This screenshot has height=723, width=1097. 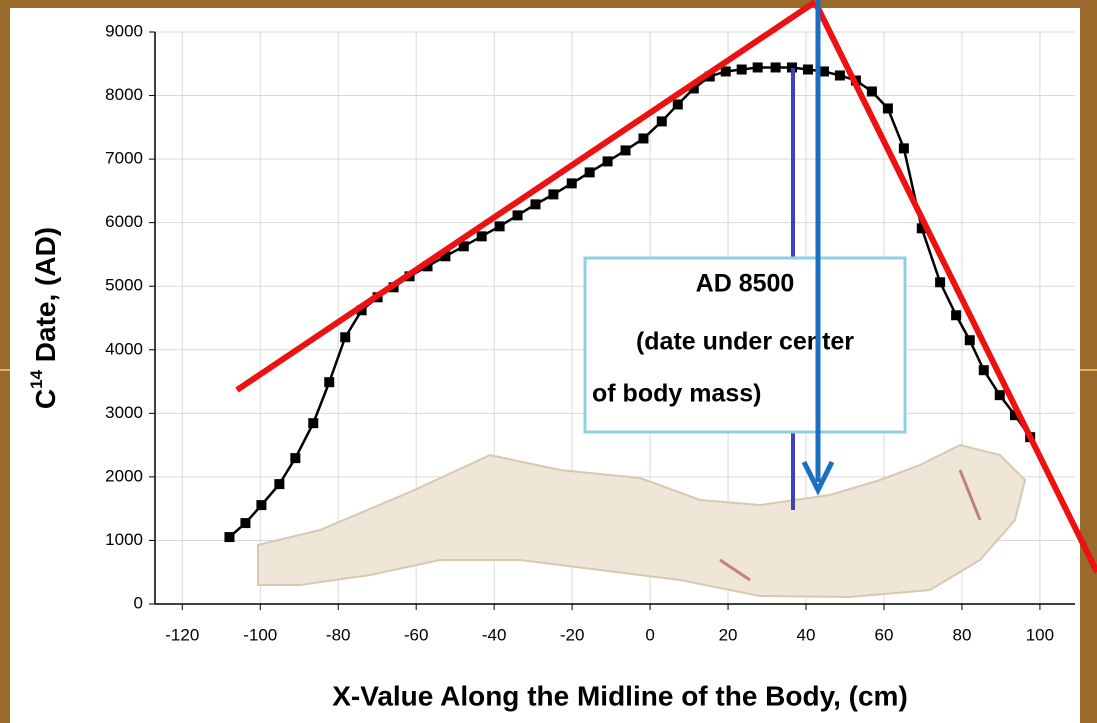 I want to click on x-tick-label: -60, so click(x=416, y=634).